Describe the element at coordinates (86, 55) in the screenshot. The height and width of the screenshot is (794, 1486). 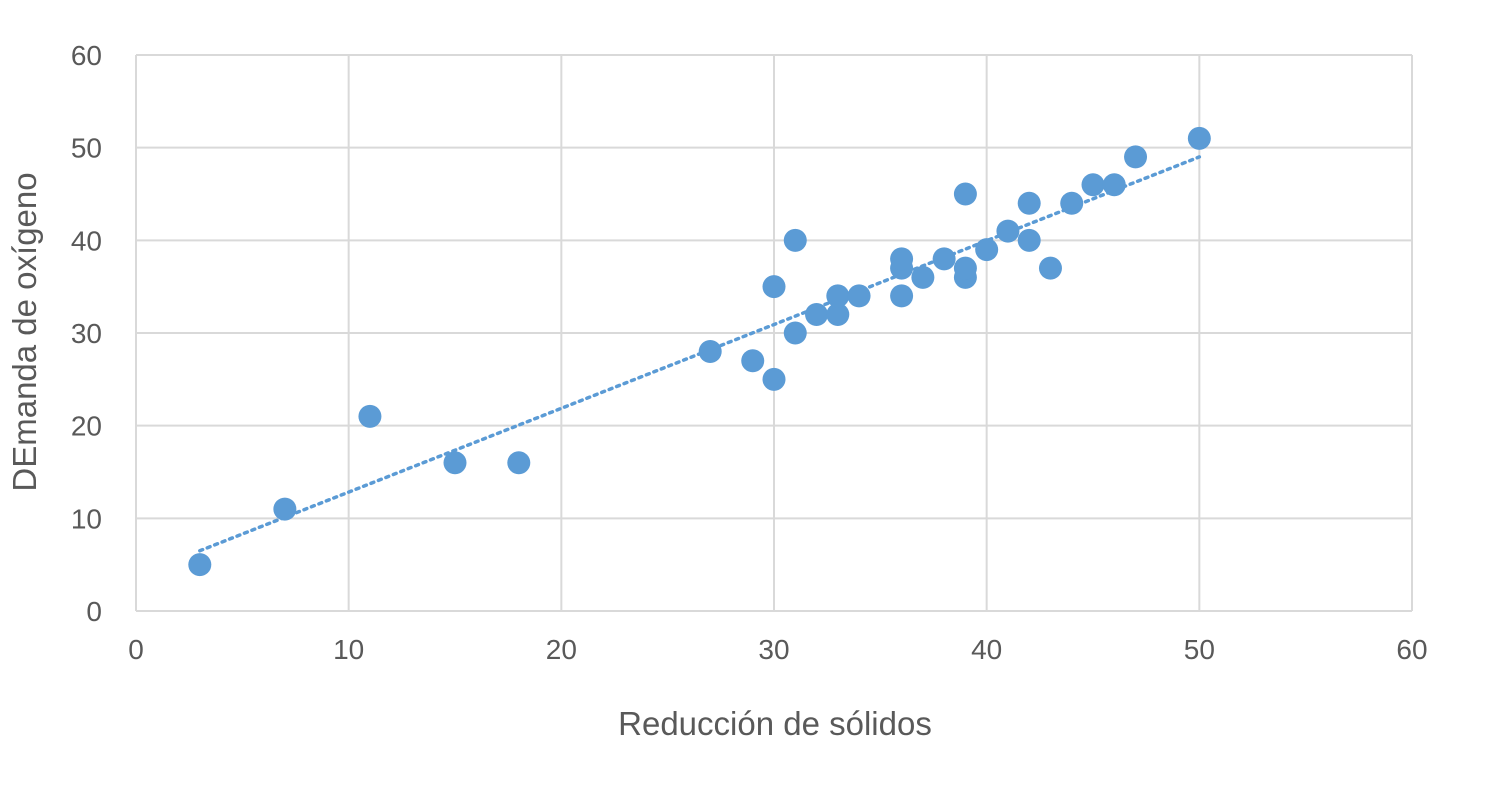
I see `y-tick-label: 60` at that location.